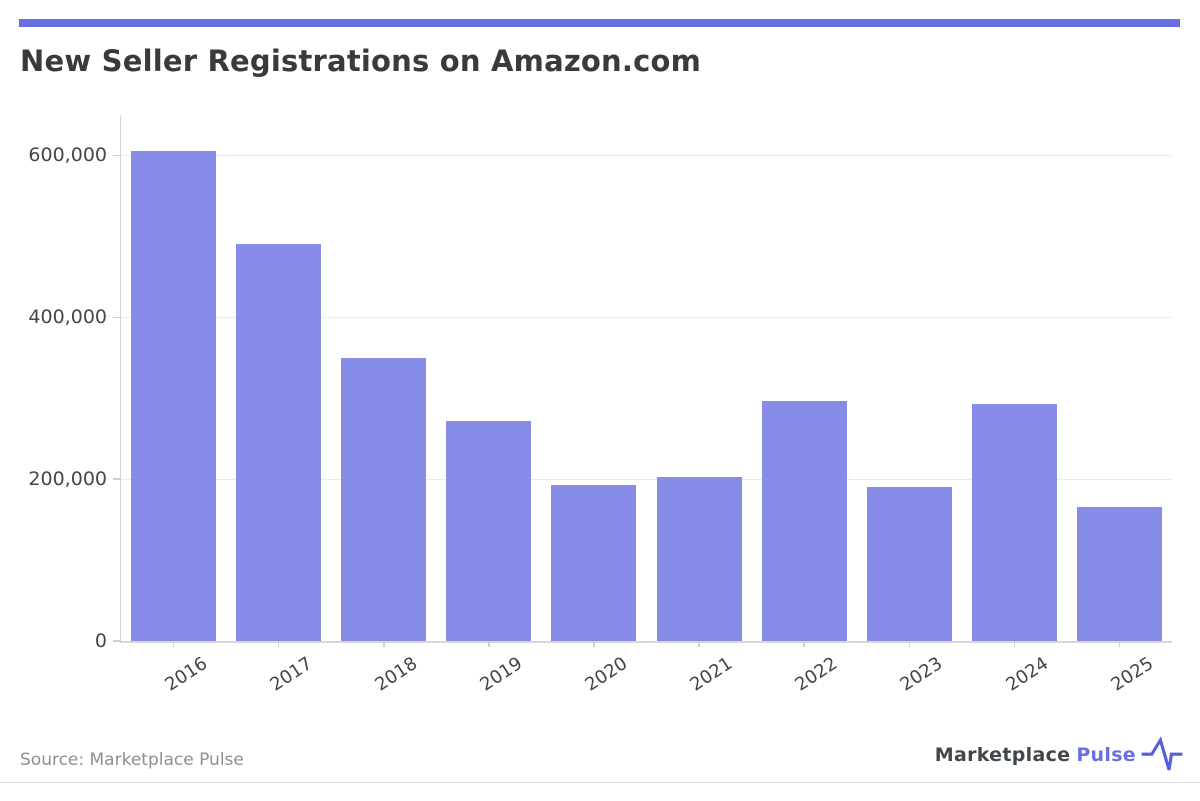 Image resolution: width=1200 pixels, height=801 pixels. What do you see at coordinates (67, 155) in the screenshot?
I see `y-tick-label: 600,000` at bounding box center [67, 155].